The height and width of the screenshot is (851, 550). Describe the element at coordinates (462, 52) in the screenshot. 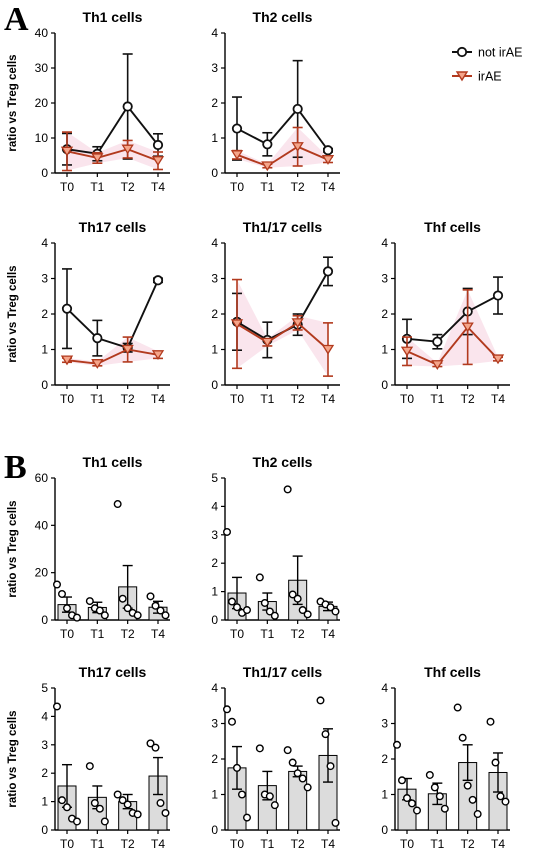

I see `legend-marker-not-irae` at that location.